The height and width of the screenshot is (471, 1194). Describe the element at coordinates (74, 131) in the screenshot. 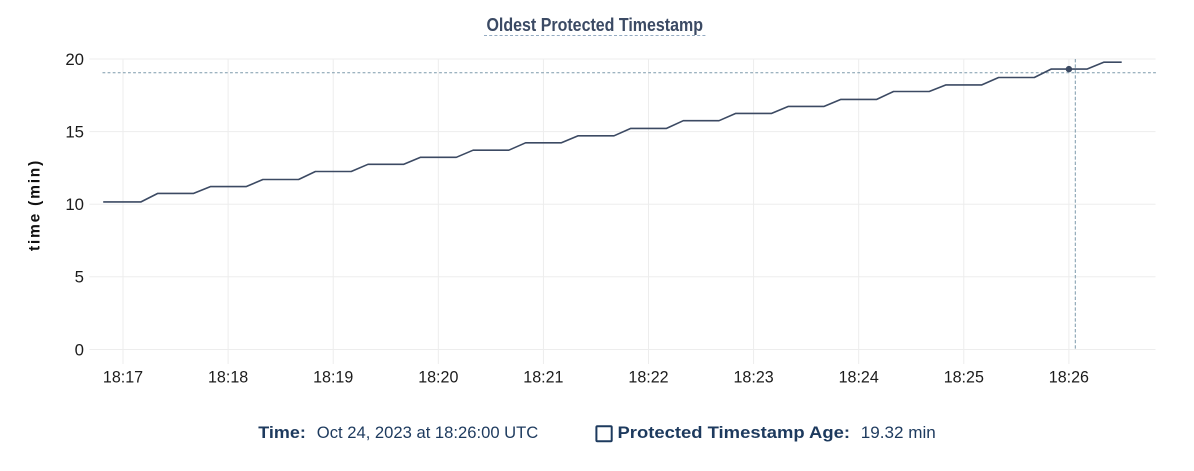

I see `svg-text: 15` at that location.